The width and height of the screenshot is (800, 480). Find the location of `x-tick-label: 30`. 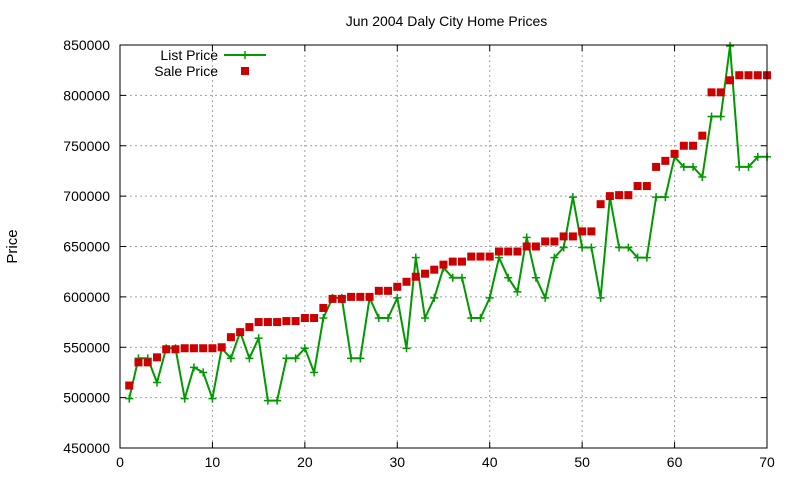

x-tick-label: 30 is located at coordinates (397, 462).